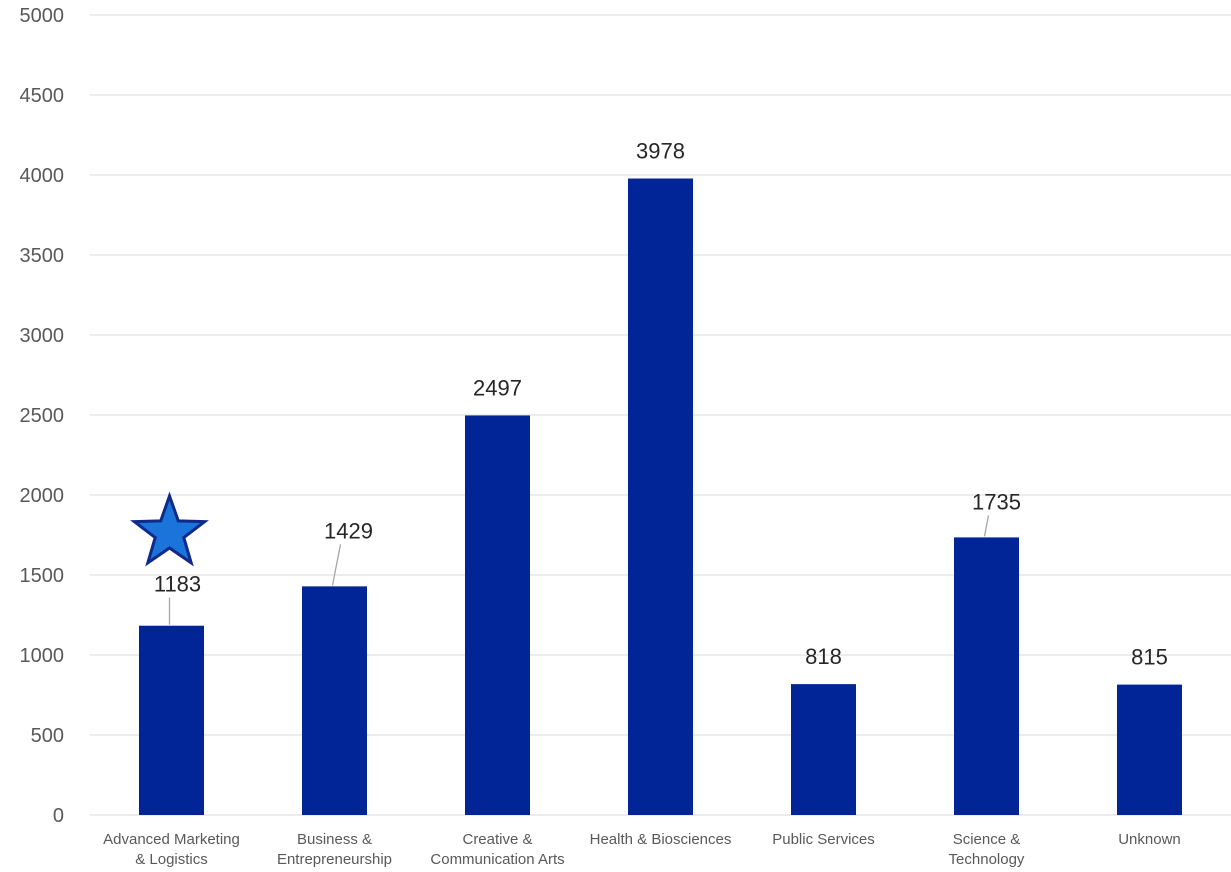  What do you see at coordinates (987, 839) in the screenshot?
I see `x-tick-label-line: Science &` at bounding box center [987, 839].